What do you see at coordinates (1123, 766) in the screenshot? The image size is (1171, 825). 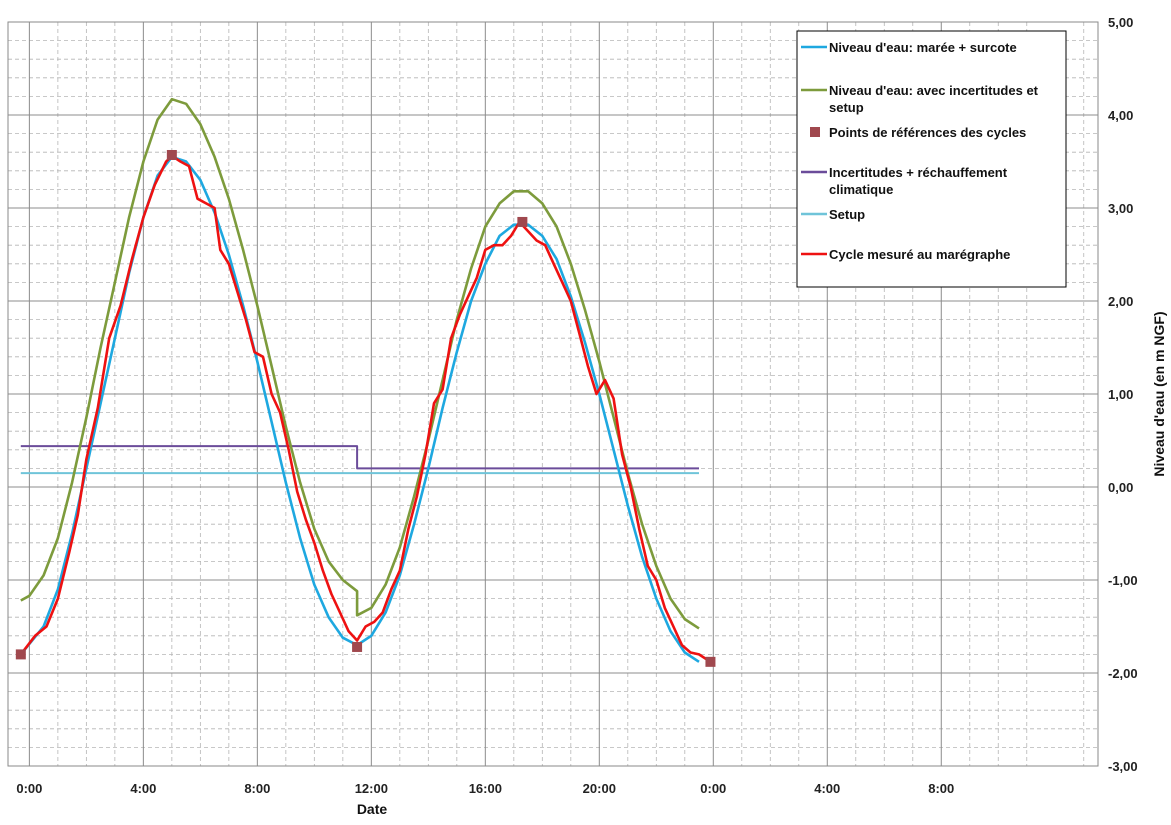 I see `y-tick-label: -3,00` at bounding box center [1123, 766].